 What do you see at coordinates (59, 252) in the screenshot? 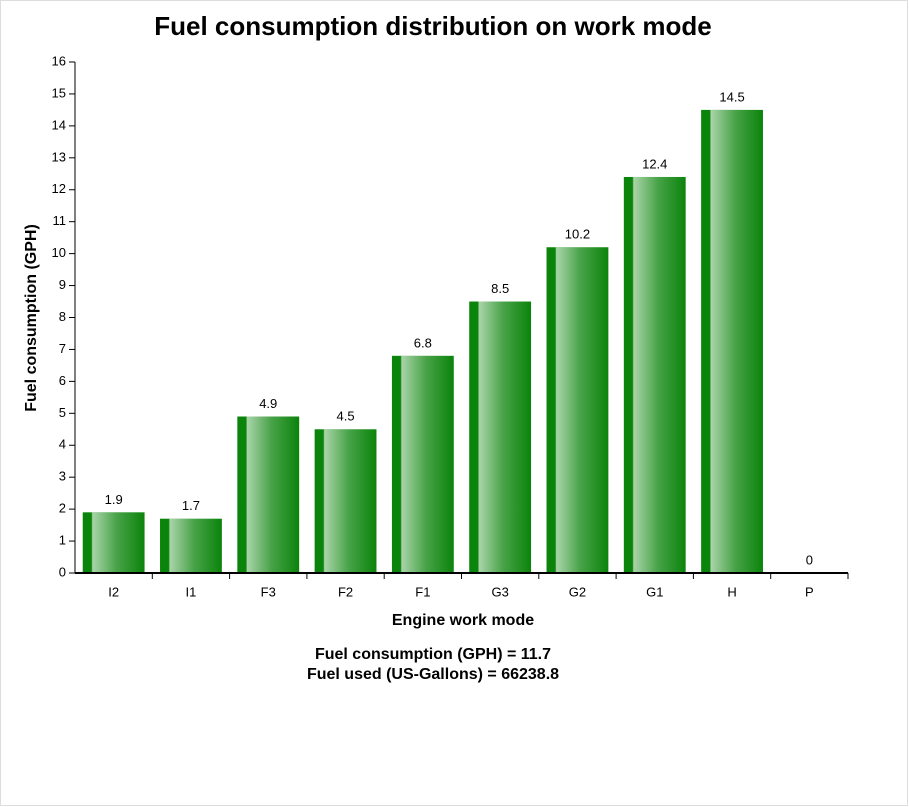
I see `y-tick-label: 10` at bounding box center [59, 252].